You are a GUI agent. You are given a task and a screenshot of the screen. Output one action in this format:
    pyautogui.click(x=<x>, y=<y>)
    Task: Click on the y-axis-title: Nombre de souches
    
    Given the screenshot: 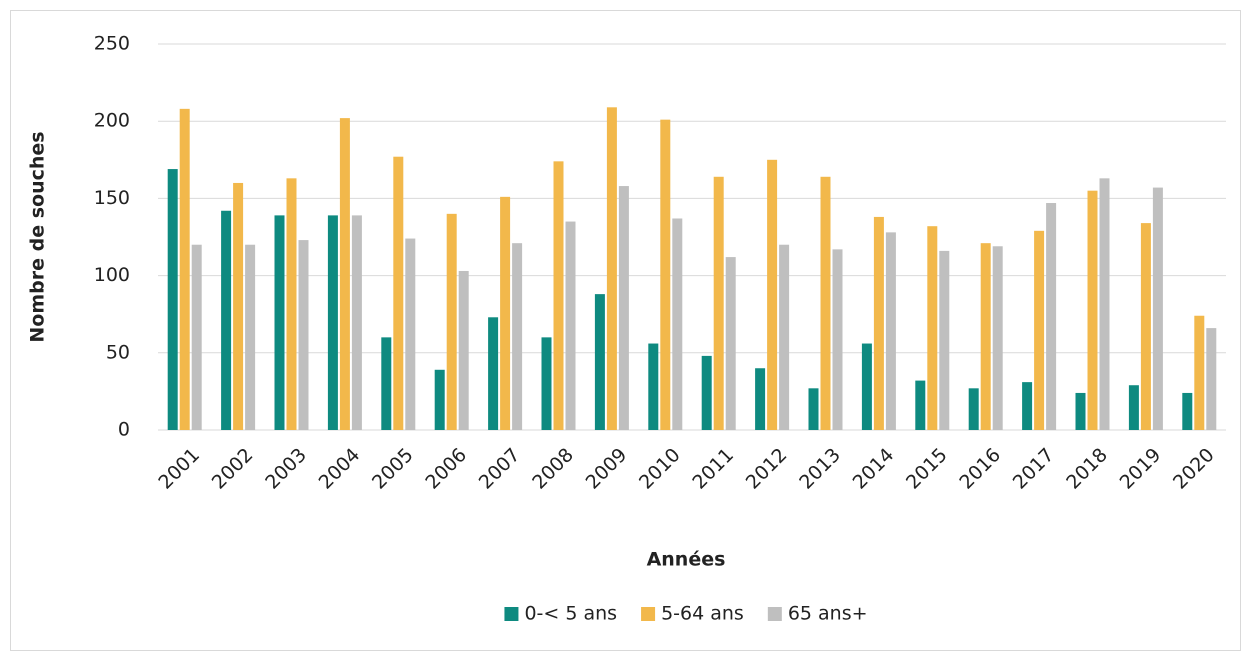 What is the action you would take?
    pyautogui.click(x=38, y=236)
    